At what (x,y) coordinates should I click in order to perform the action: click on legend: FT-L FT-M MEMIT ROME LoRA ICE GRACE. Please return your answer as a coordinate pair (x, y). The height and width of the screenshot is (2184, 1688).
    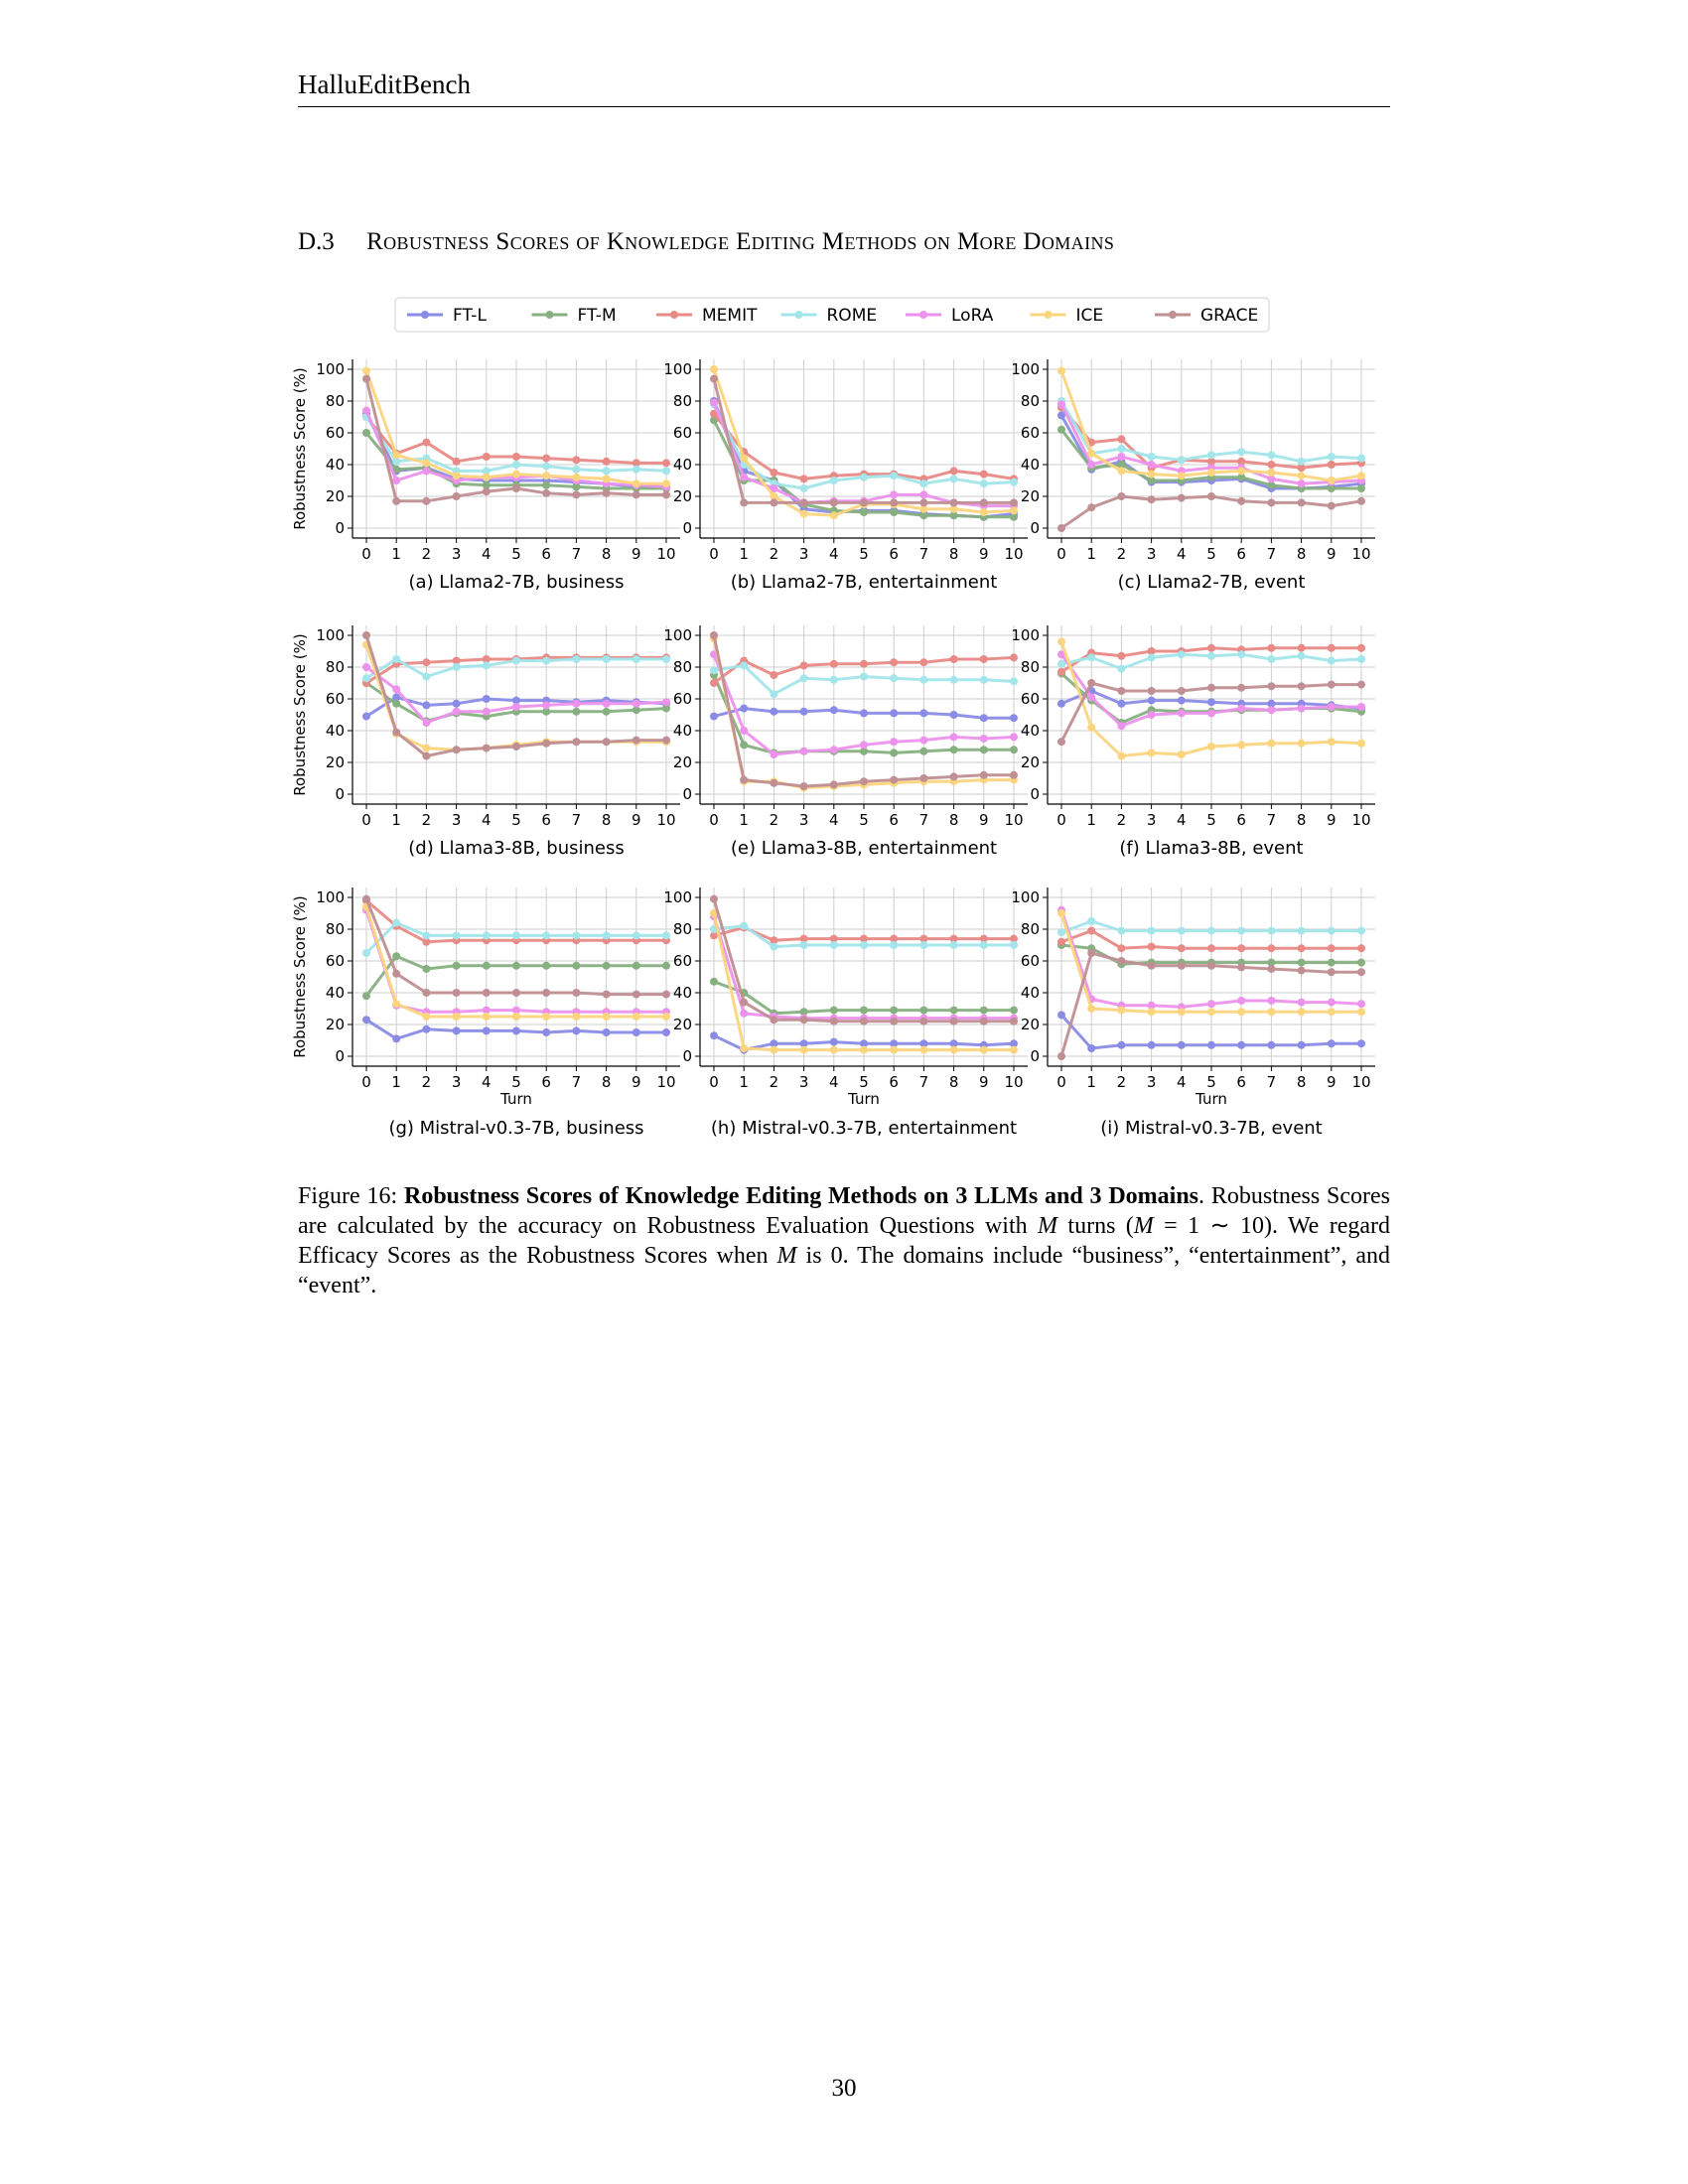
    Looking at the image, I should click on (832, 315).